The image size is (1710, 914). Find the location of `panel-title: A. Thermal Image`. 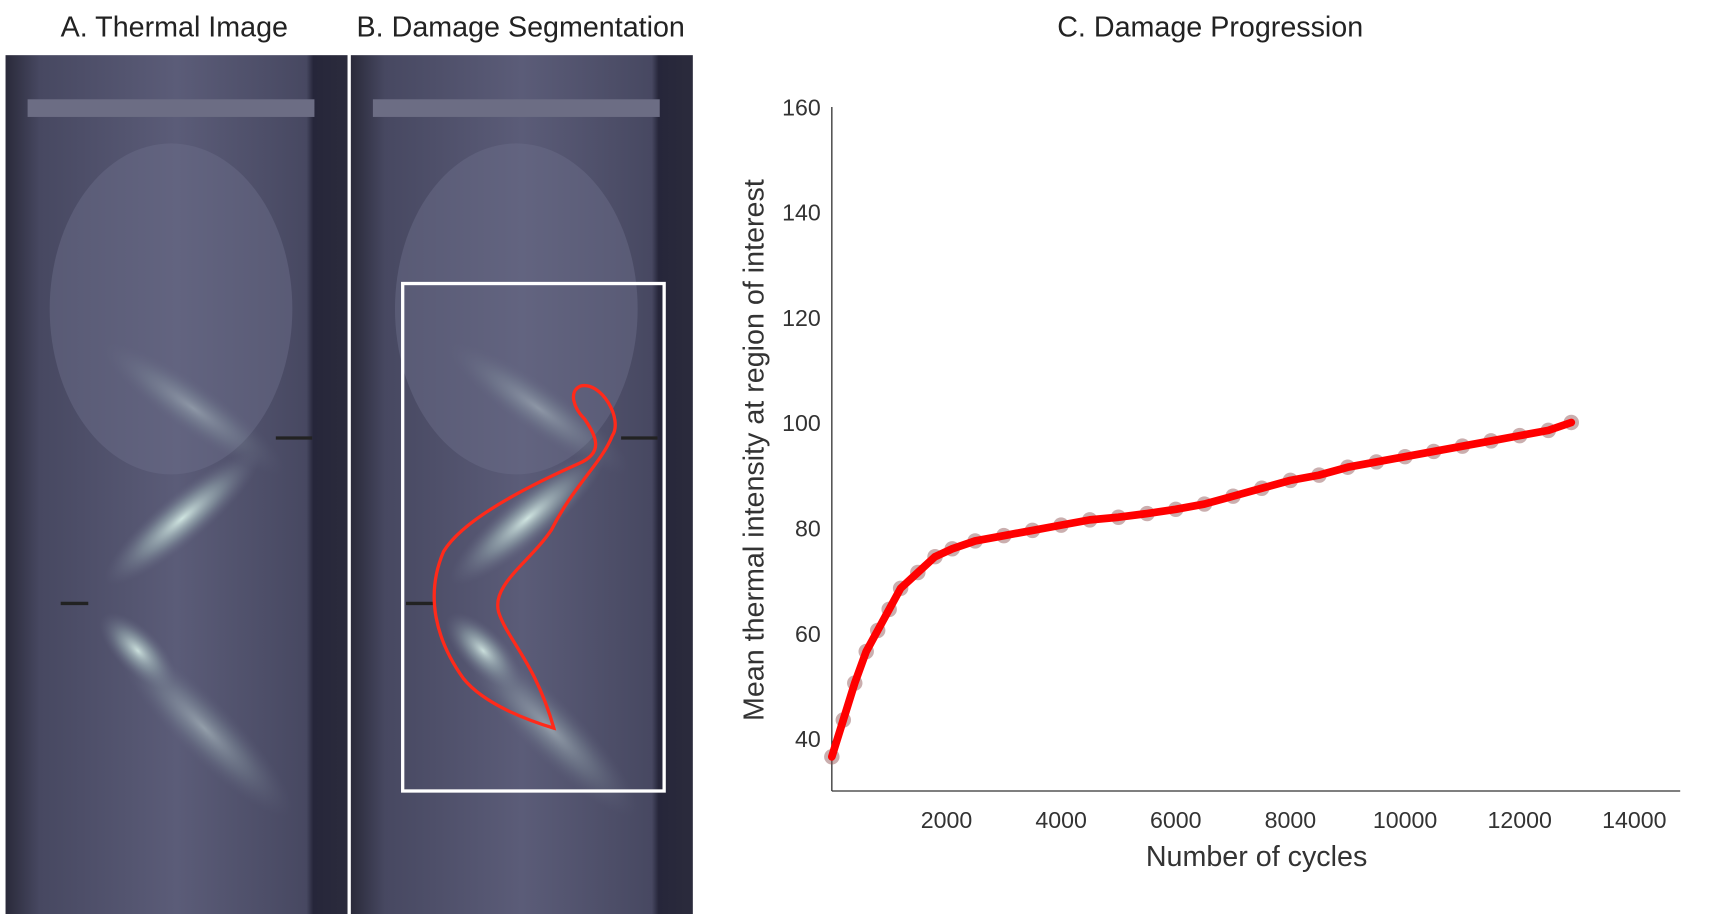

panel-title: A. Thermal Image is located at coordinates (174, 27).